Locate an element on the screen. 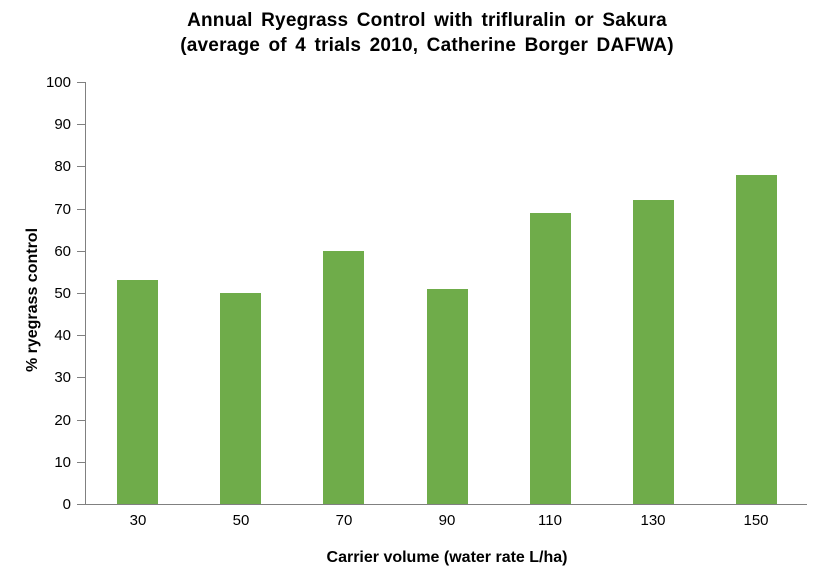  x-axis-title: Carrier volume (water rate L/ha) is located at coordinates (447, 557).